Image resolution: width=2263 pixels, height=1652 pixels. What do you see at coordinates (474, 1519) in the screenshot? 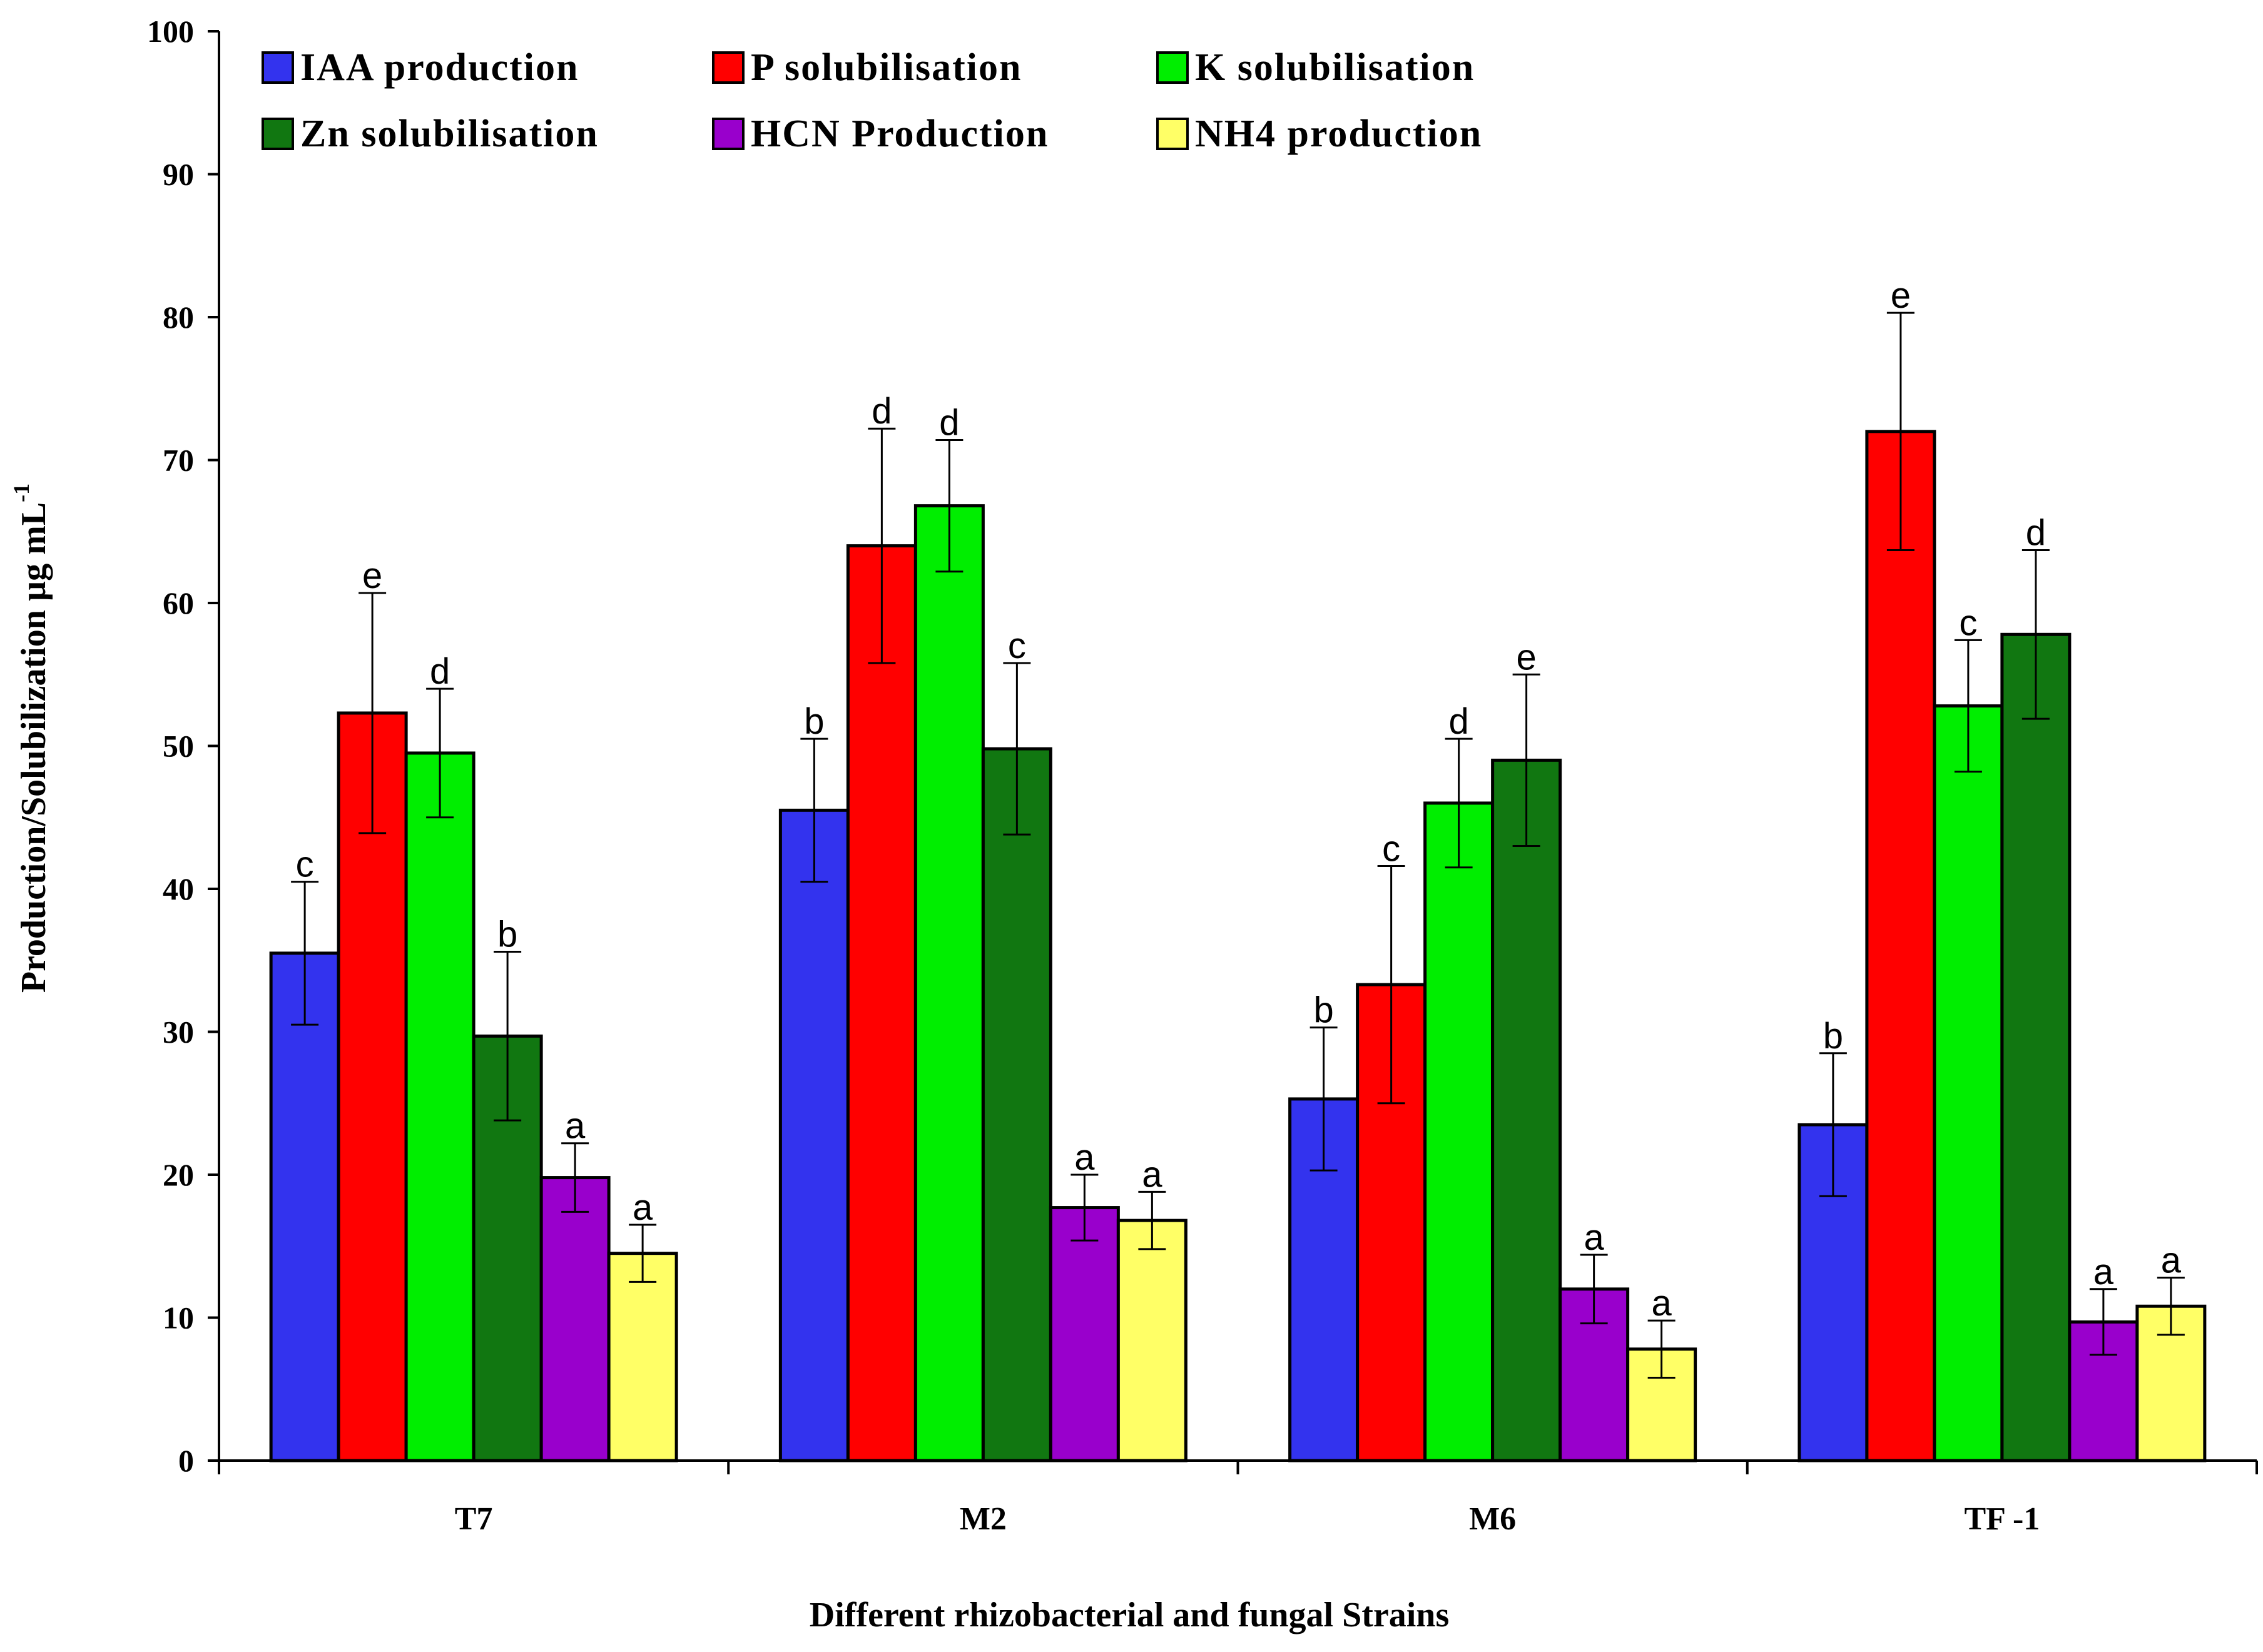
I see `x-category-label: T7` at bounding box center [474, 1519].